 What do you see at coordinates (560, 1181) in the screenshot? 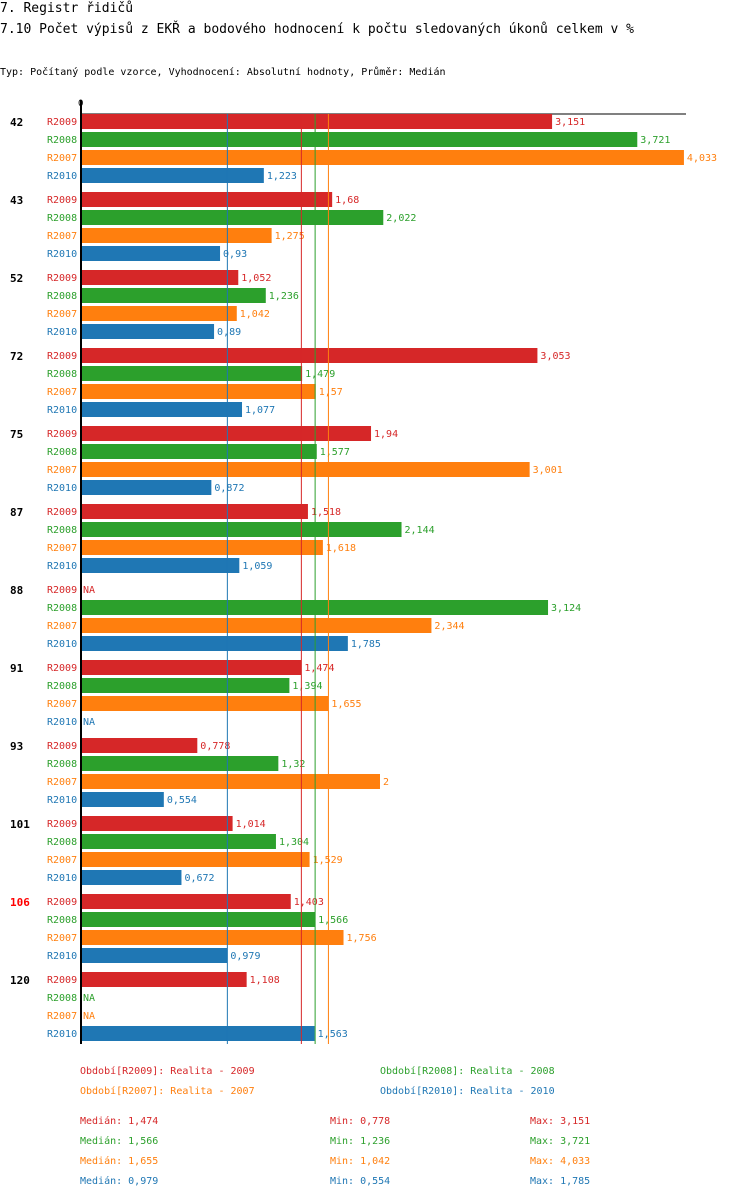
I see `stat-max-r2010: Max: 1,785` at bounding box center [560, 1181].